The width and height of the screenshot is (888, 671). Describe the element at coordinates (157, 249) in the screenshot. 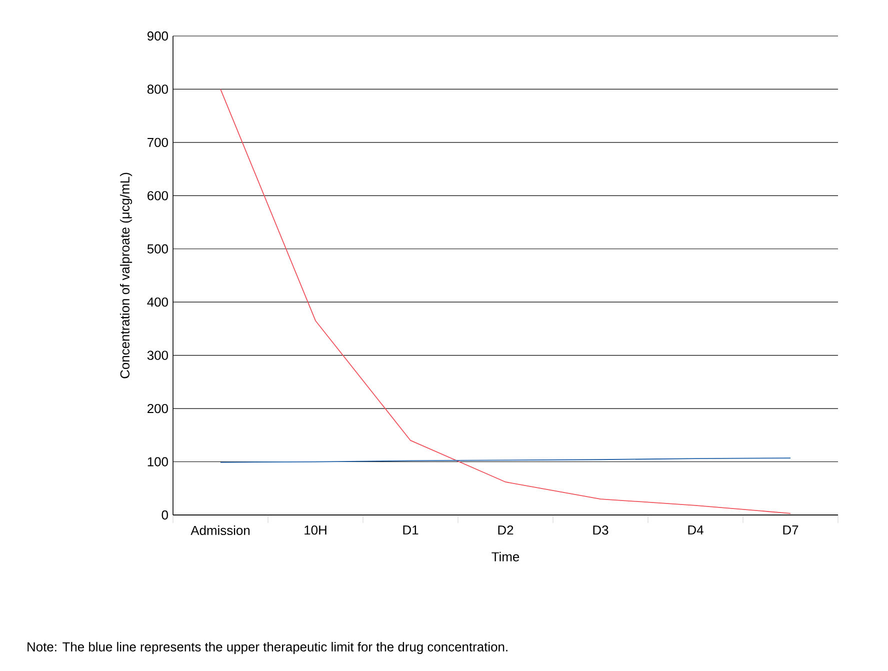

I see `y-tick-label: 500` at that location.